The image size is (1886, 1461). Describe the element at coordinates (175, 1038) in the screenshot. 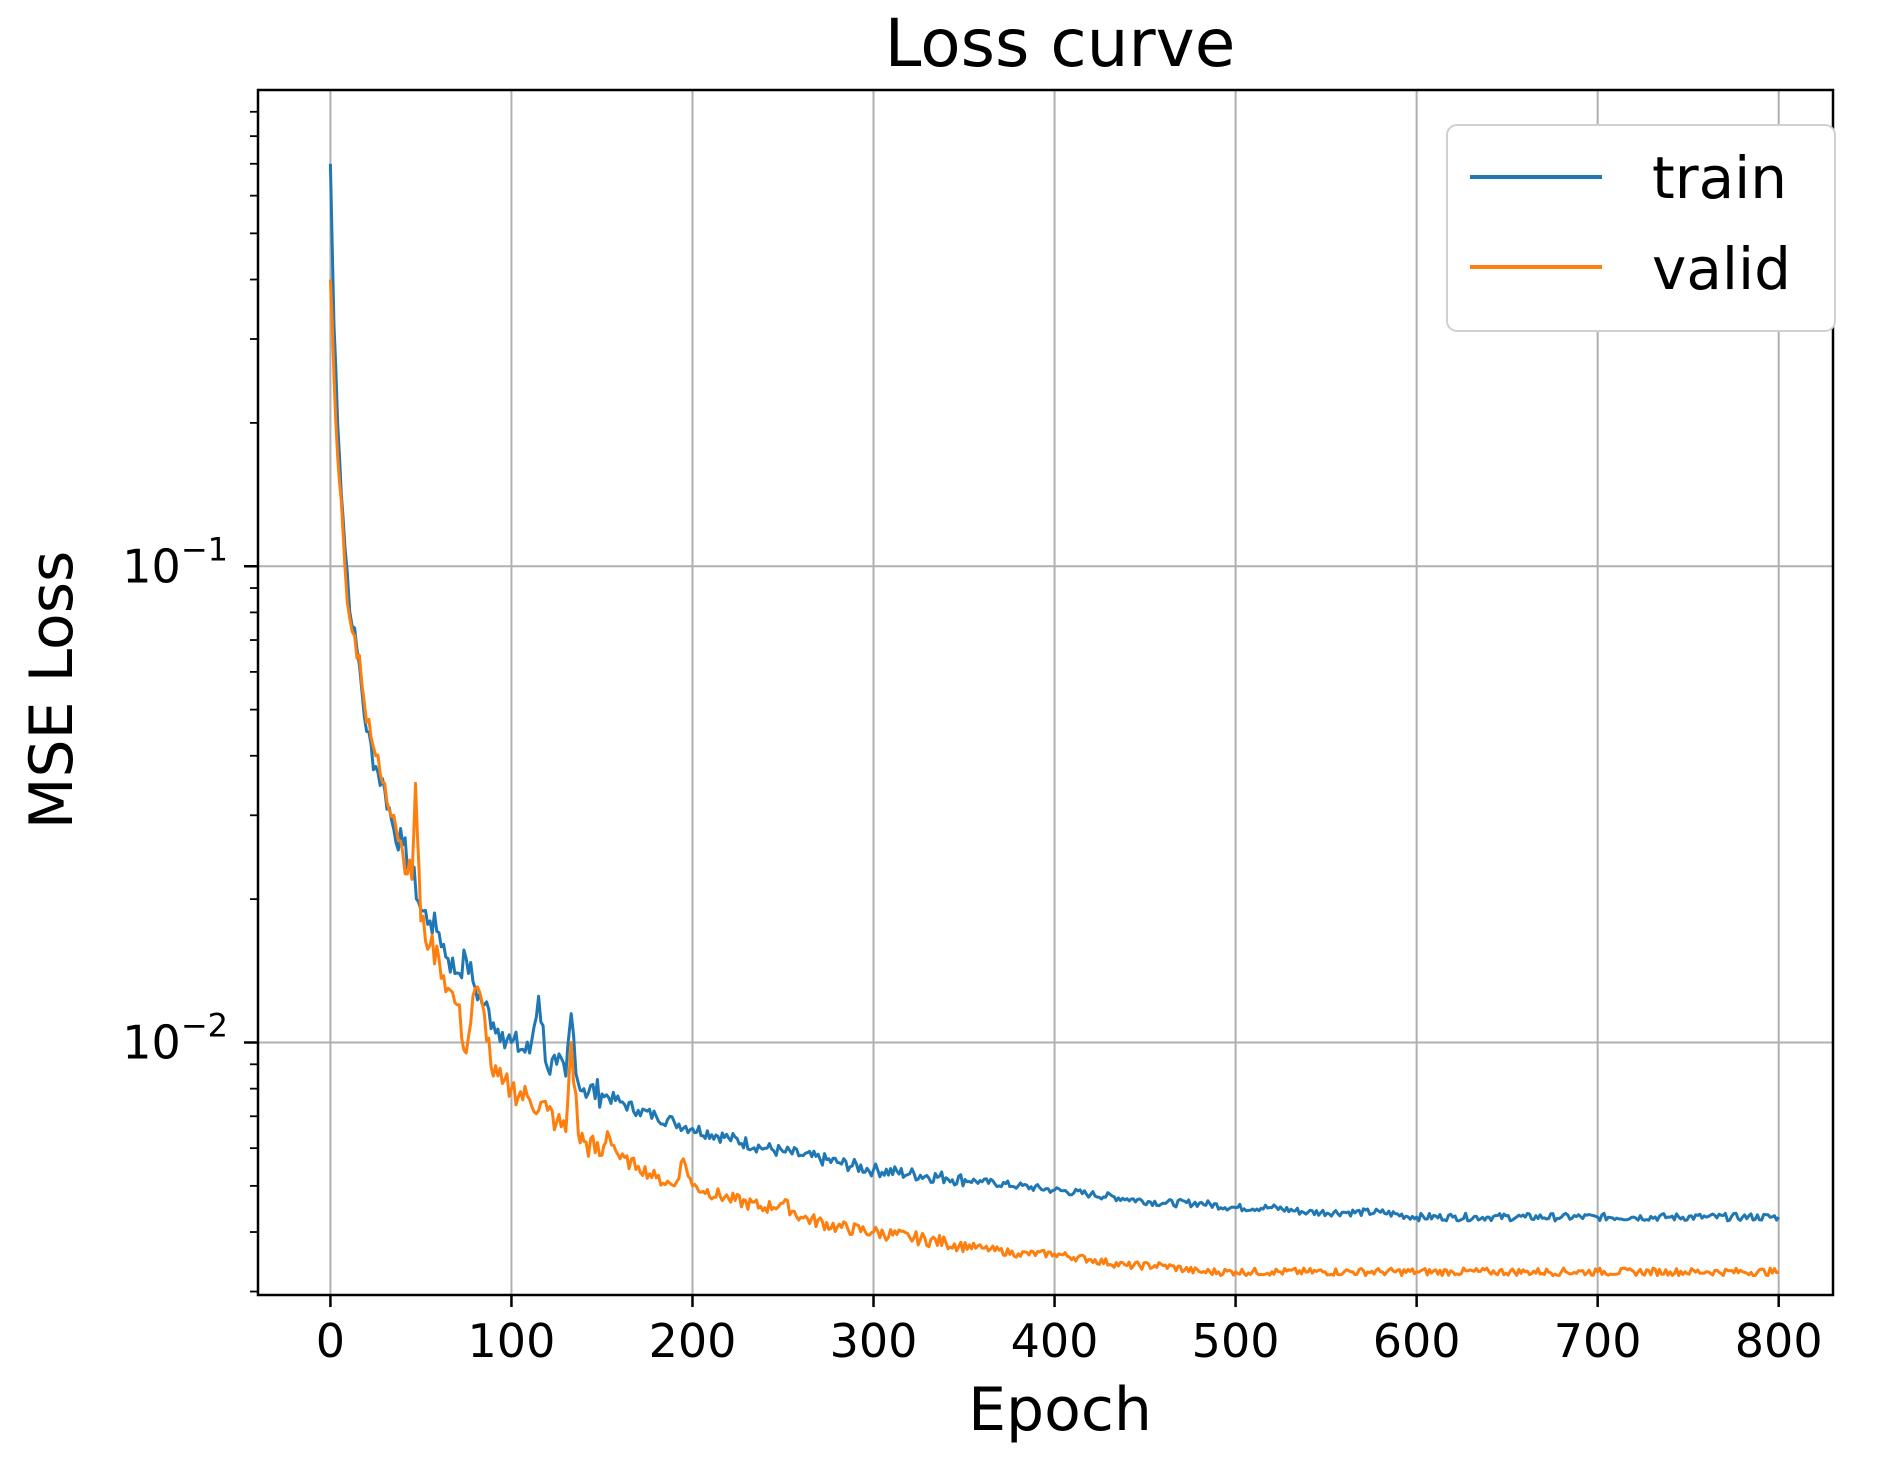

I see `y-tick-label: 10⁻²` at that location.